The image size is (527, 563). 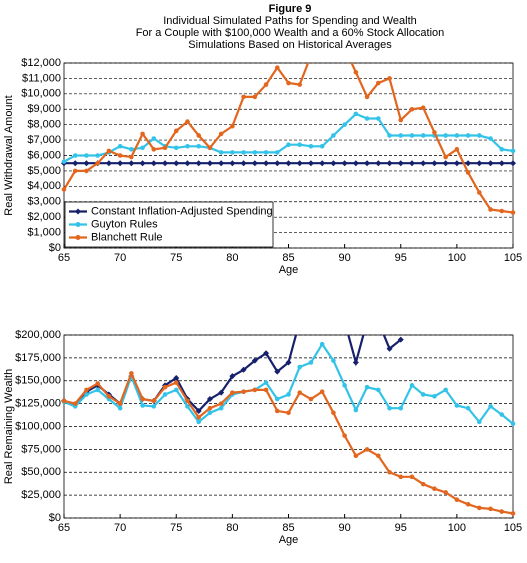 What do you see at coordinates (44, 125) in the screenshot?
I see `y-tick-label: $8,000` at bounding box center [44, 125].